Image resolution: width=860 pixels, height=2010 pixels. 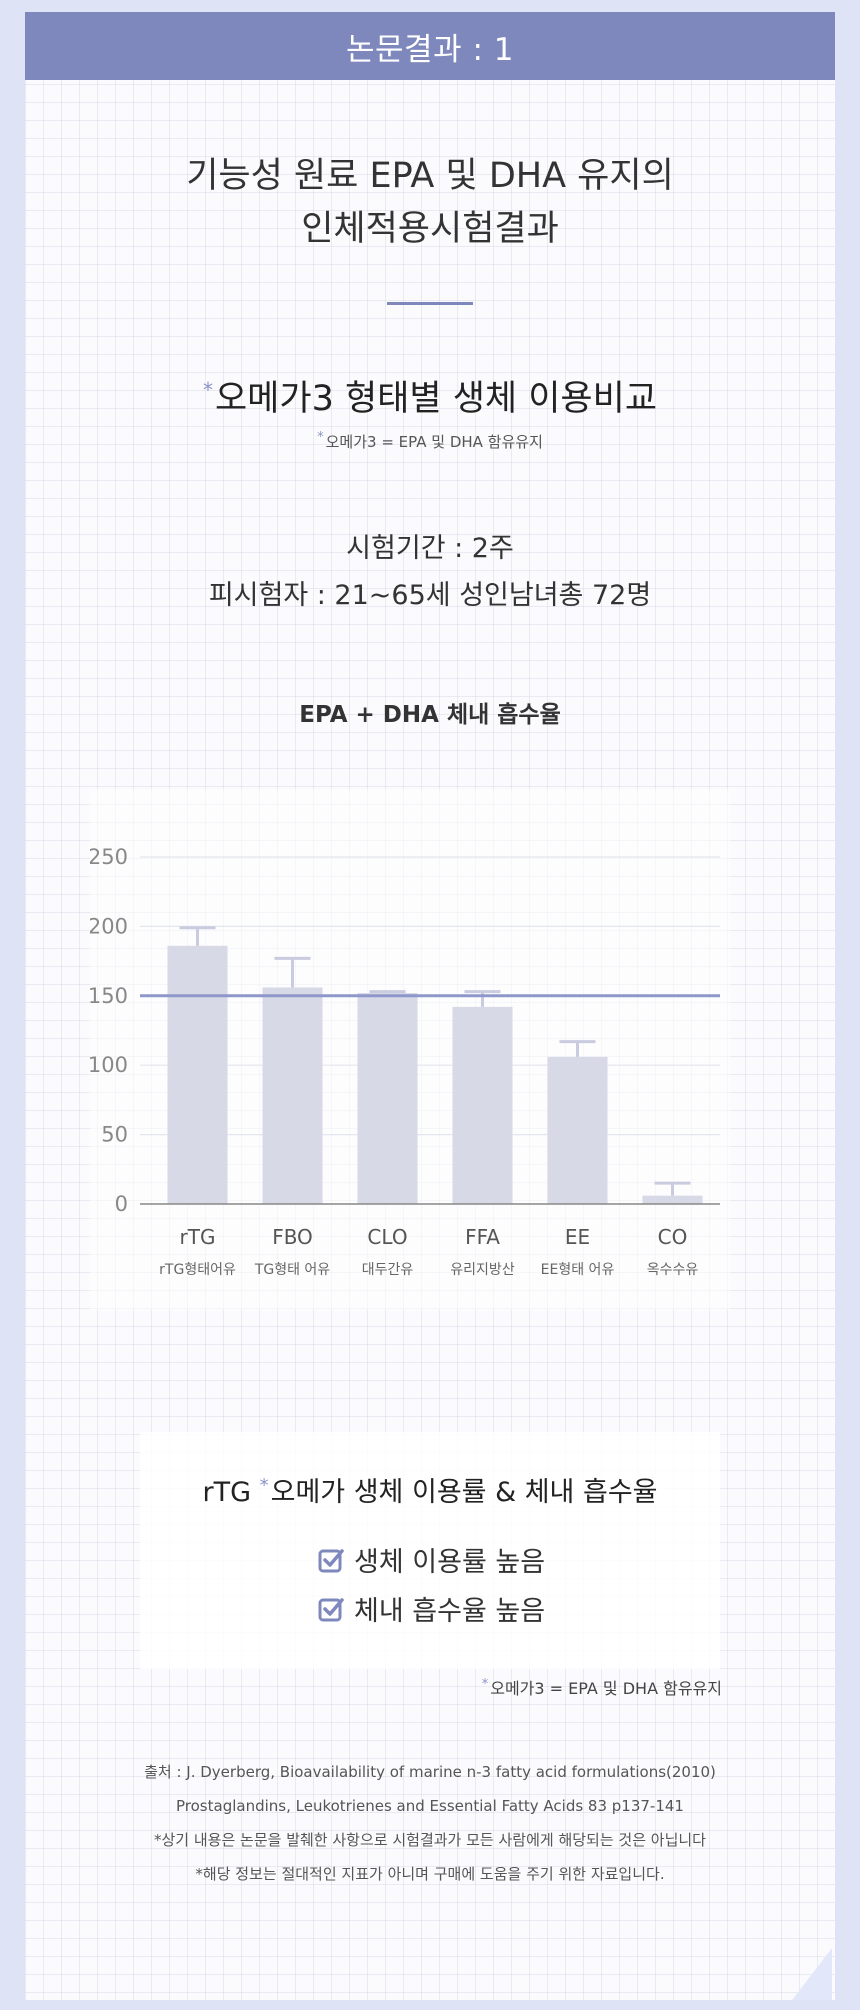 I want to click on section-note-text: 오메가3 = EPA 및 DHA 함유유지, so click(x=434, y=442).